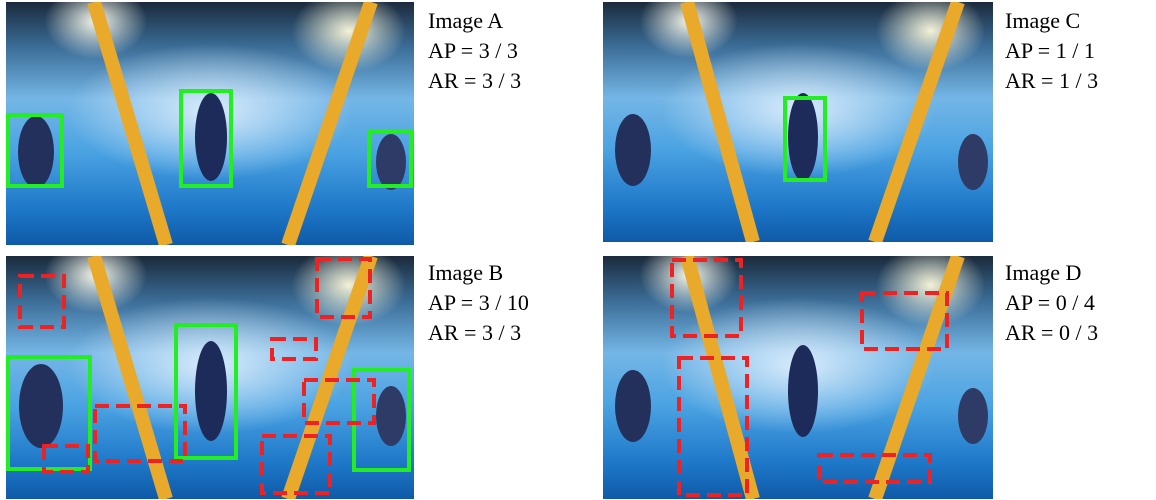 This screenshot has width=1156, height=500. Describe the element at coordinates (1043, 20) in the screenshot. I see `panel-title: Image C` at that location.